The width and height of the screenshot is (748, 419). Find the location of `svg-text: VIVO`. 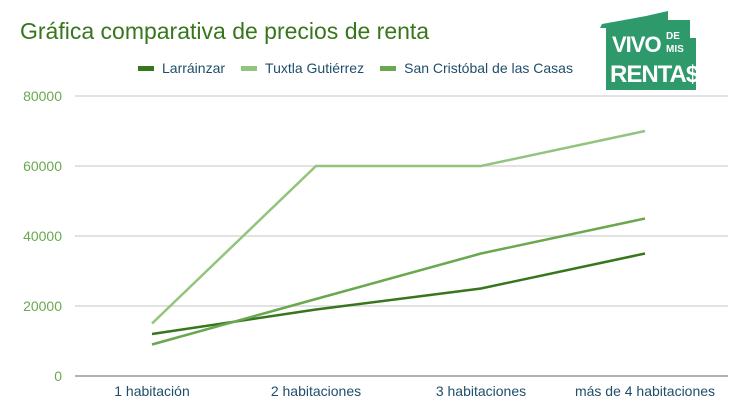

svg-text: VIVO is located at coordinates (636, 44).